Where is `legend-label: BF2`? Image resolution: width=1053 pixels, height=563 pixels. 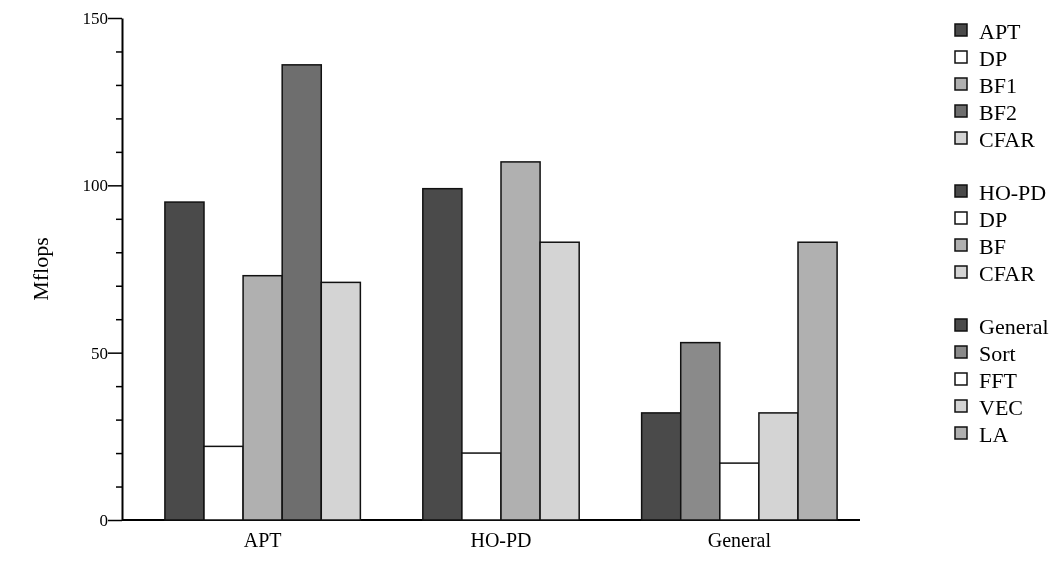
legend-label: BF2 is located at coordinates (998, 112).